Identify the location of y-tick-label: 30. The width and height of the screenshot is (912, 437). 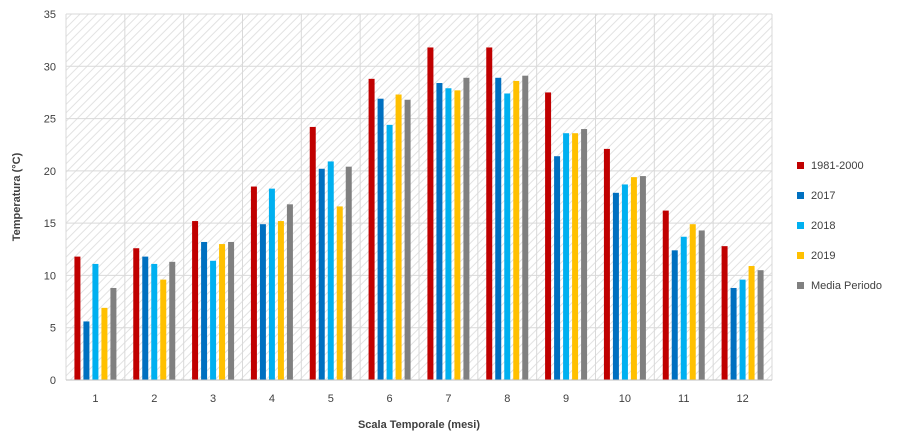
(50, 67).